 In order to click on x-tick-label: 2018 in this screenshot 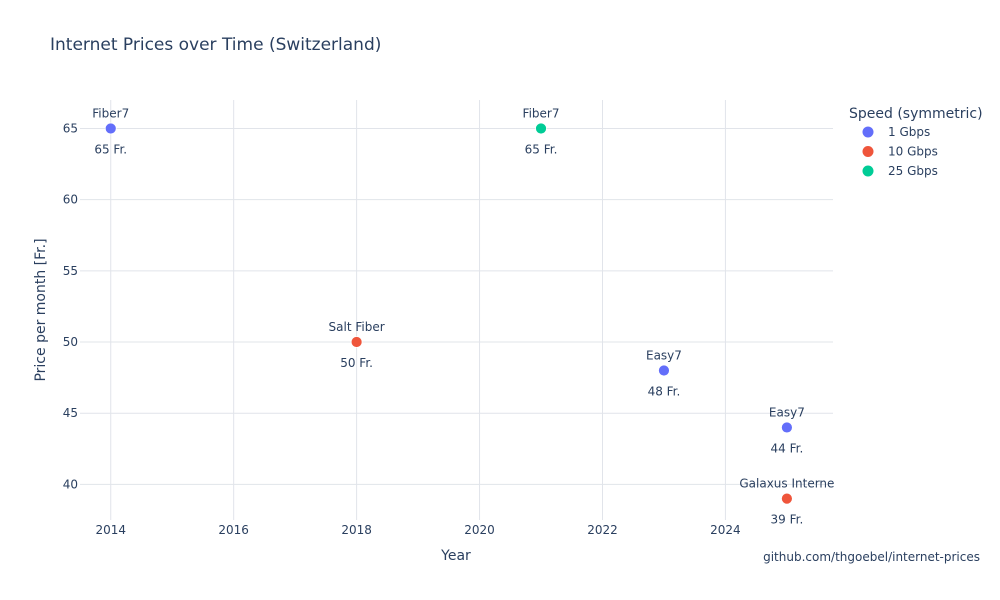, I will do `click(356, 530)`.